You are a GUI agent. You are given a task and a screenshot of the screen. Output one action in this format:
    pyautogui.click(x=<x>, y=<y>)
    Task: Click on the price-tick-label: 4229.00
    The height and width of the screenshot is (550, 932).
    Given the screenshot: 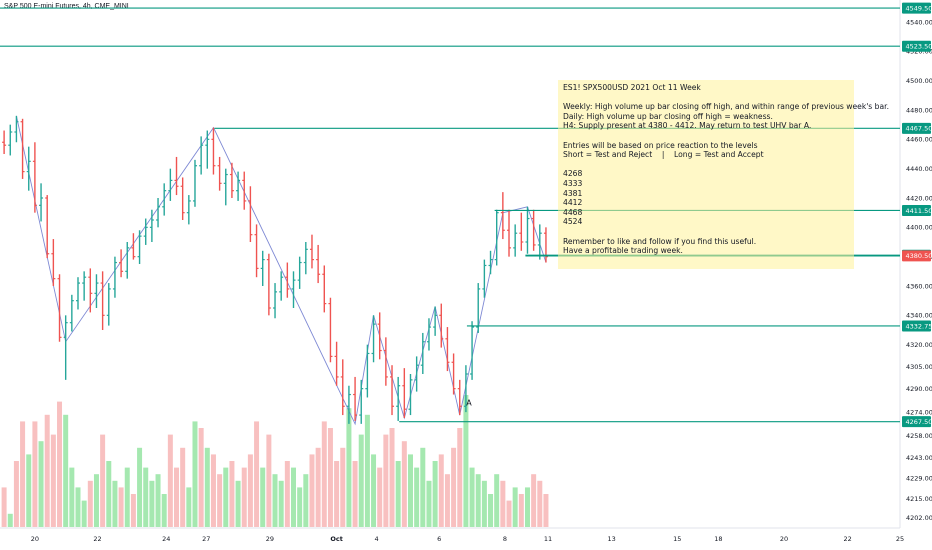 What is the action you would take?
    pyautogui.click(x=919, y=478)
    